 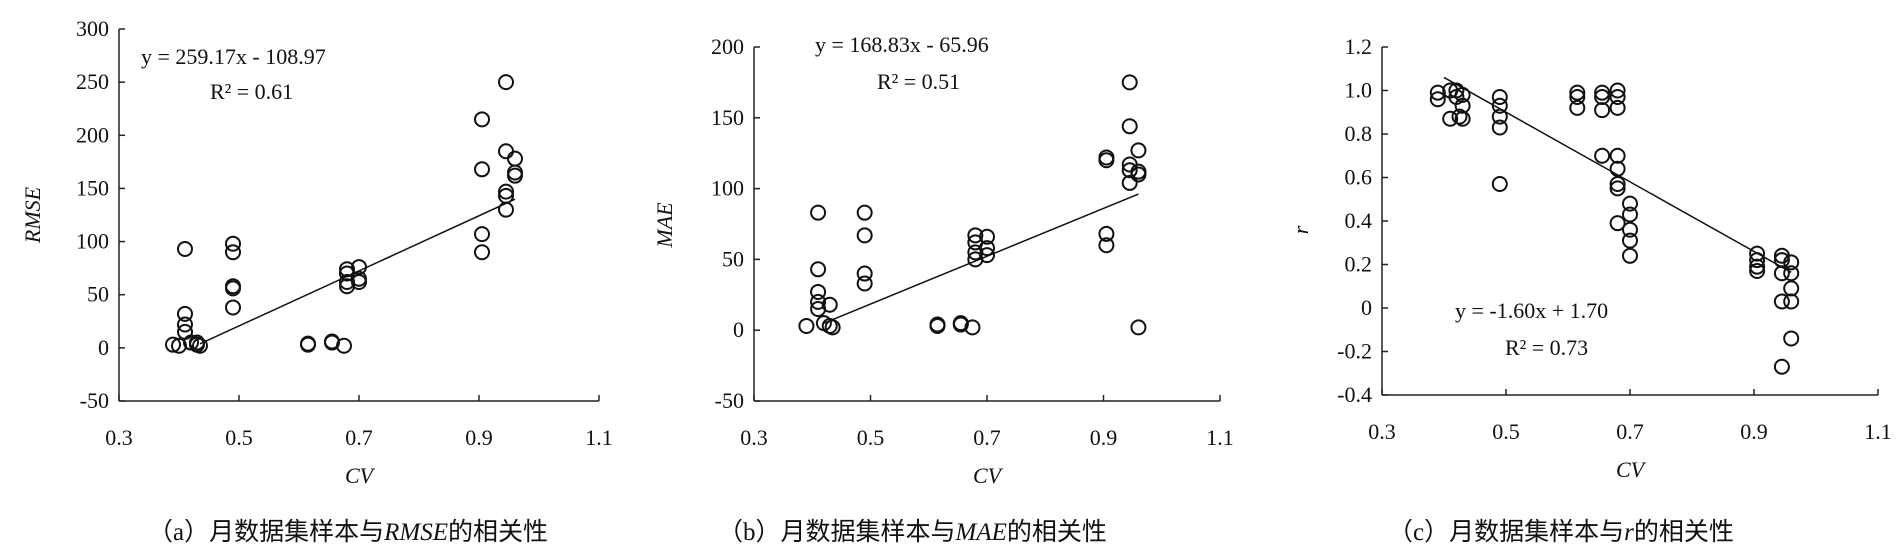 I want to click on y-tick-label: 1.2, so click(x=1359, y=46).